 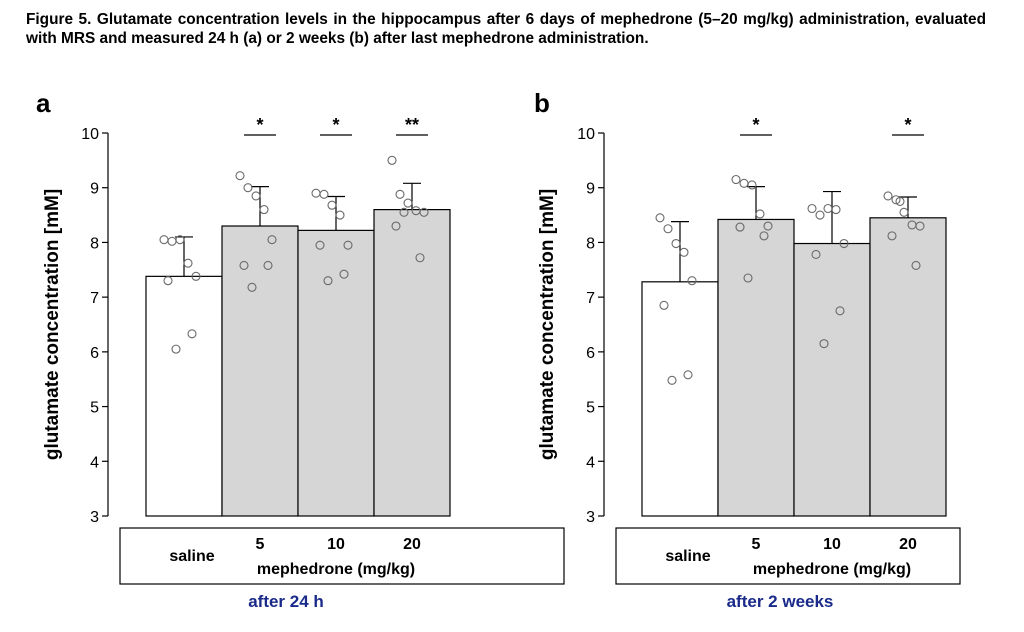 What do you see at coordinates (547, 324) in the screenshot?
I see `panel-b-y-axis-label: glutamate concentration [mM]` at bounding box center [547, 324].